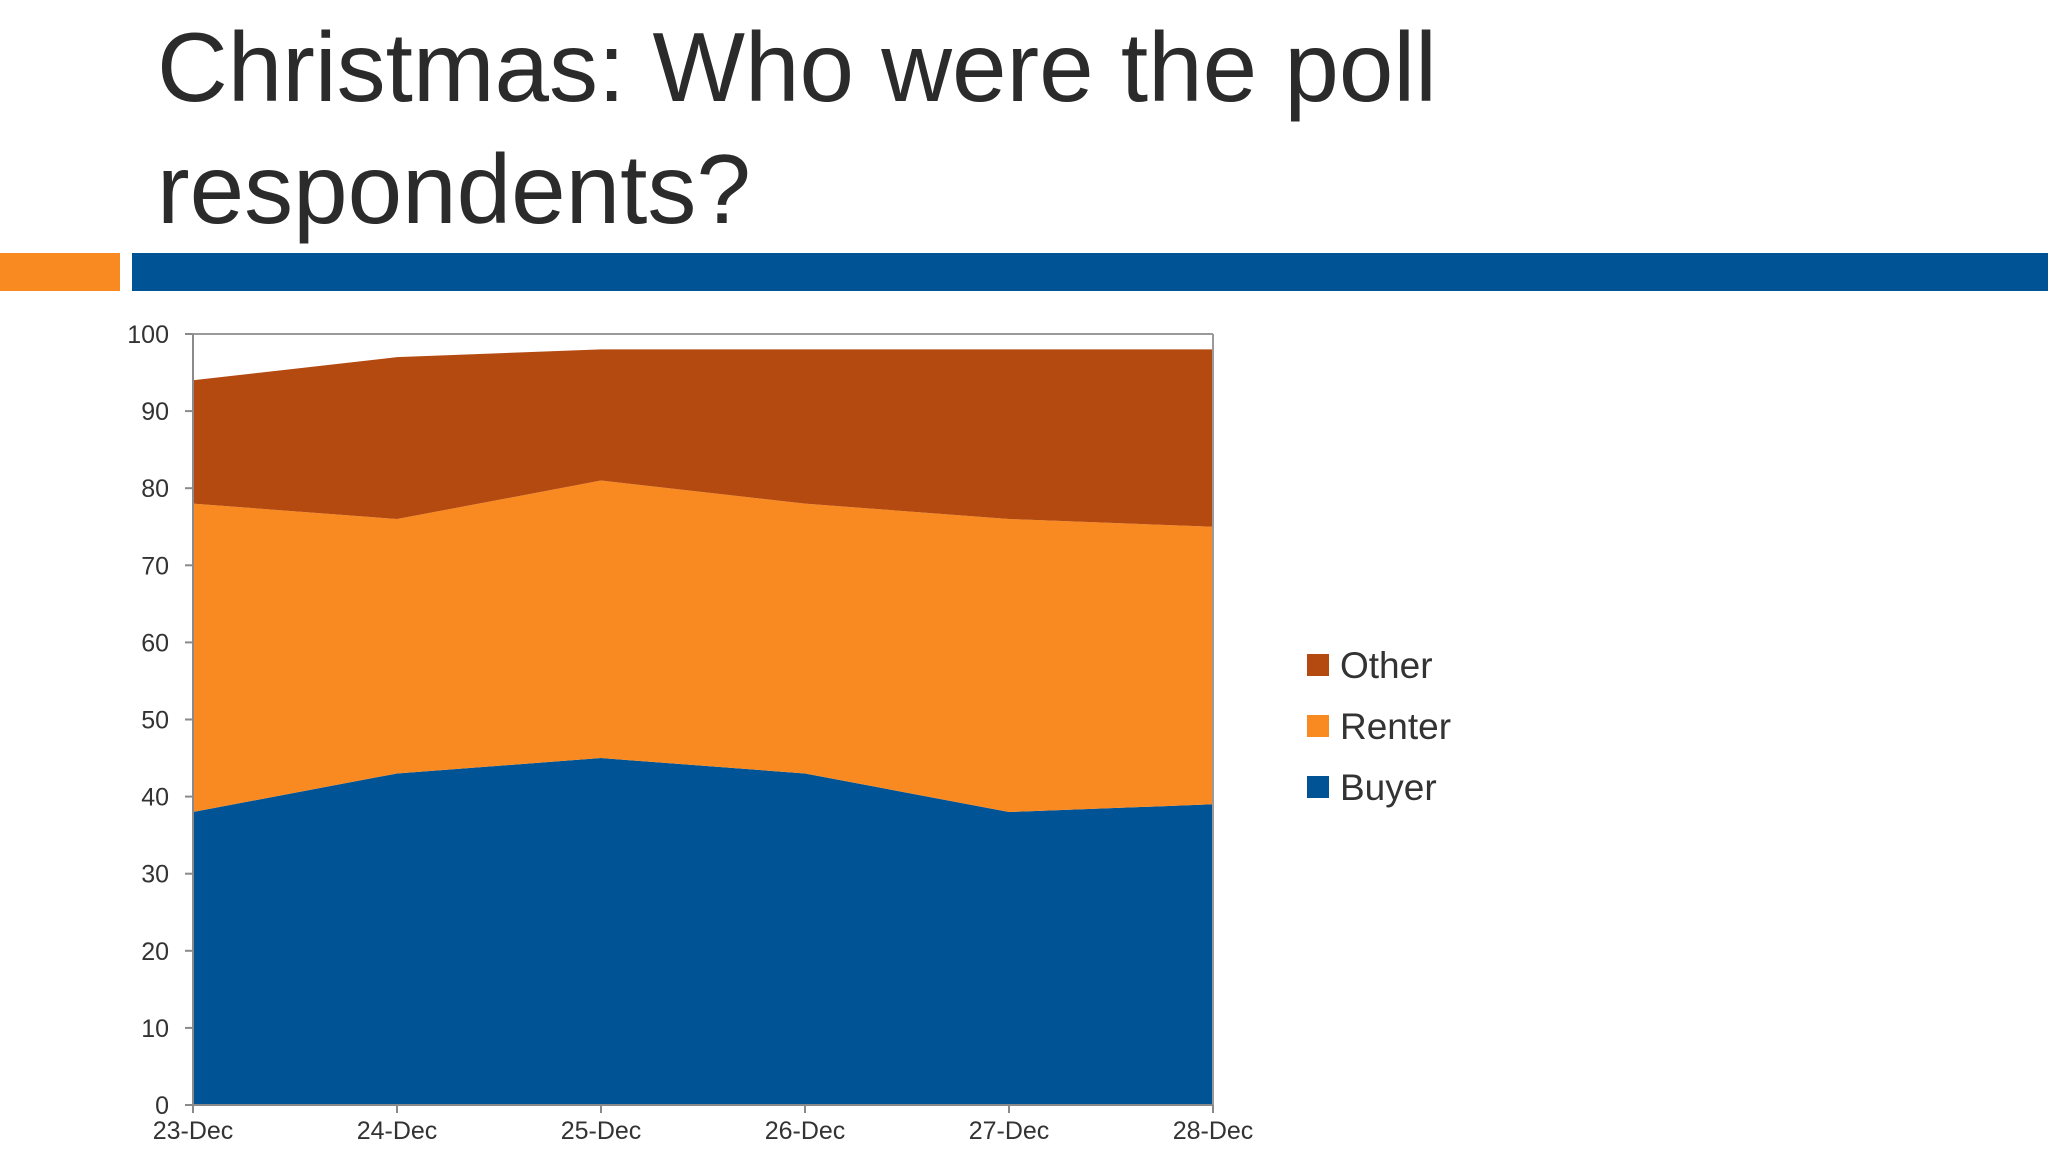 The image size is (2048, 1152). What do you see at coordinates (1090, 272) in the screenshot?
I see `accent-bar-blue` at bounding box center [1090, 272].